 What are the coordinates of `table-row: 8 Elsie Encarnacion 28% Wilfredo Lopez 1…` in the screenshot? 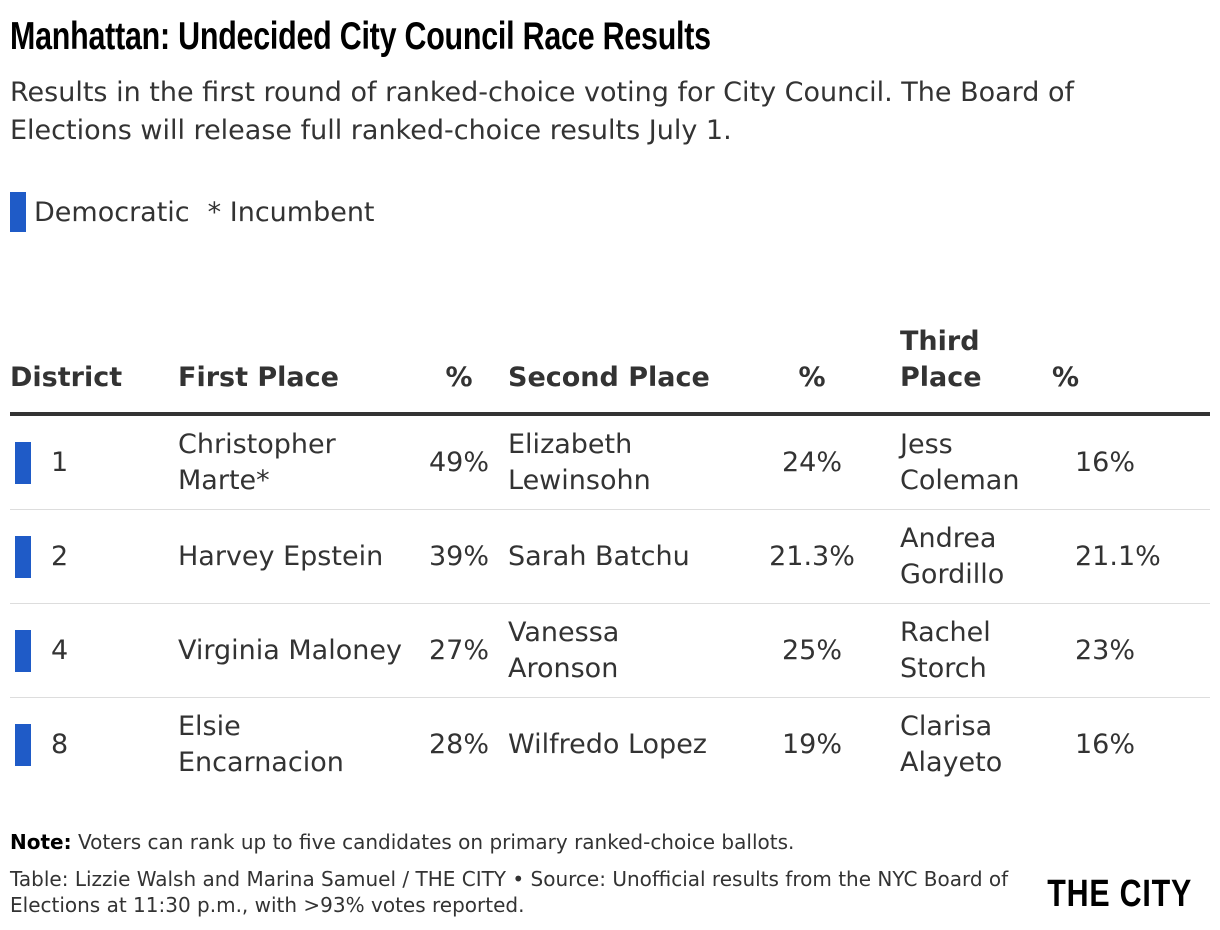 It's located at (610, 745).